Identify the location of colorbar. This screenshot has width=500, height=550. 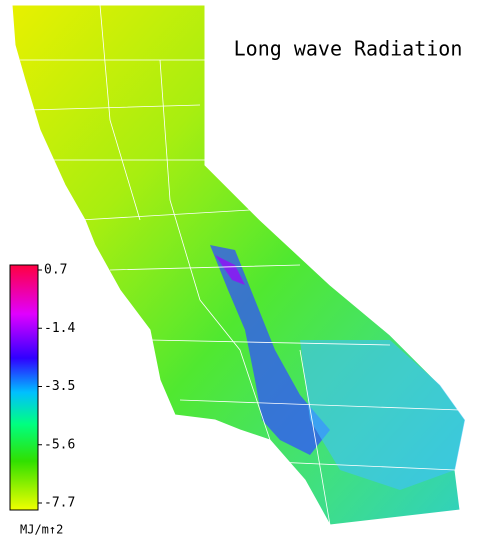
(24, 387).